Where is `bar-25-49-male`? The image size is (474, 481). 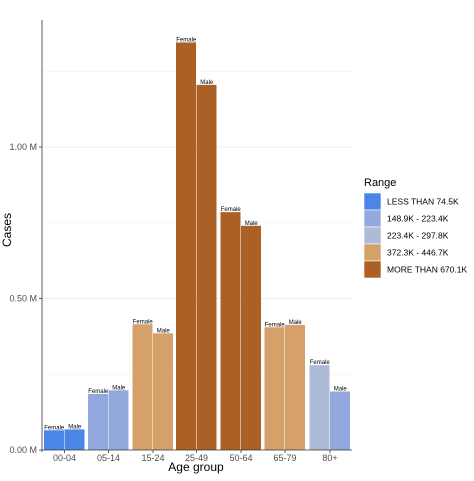 bar-25-49-male is located at coordinates (206, 267).